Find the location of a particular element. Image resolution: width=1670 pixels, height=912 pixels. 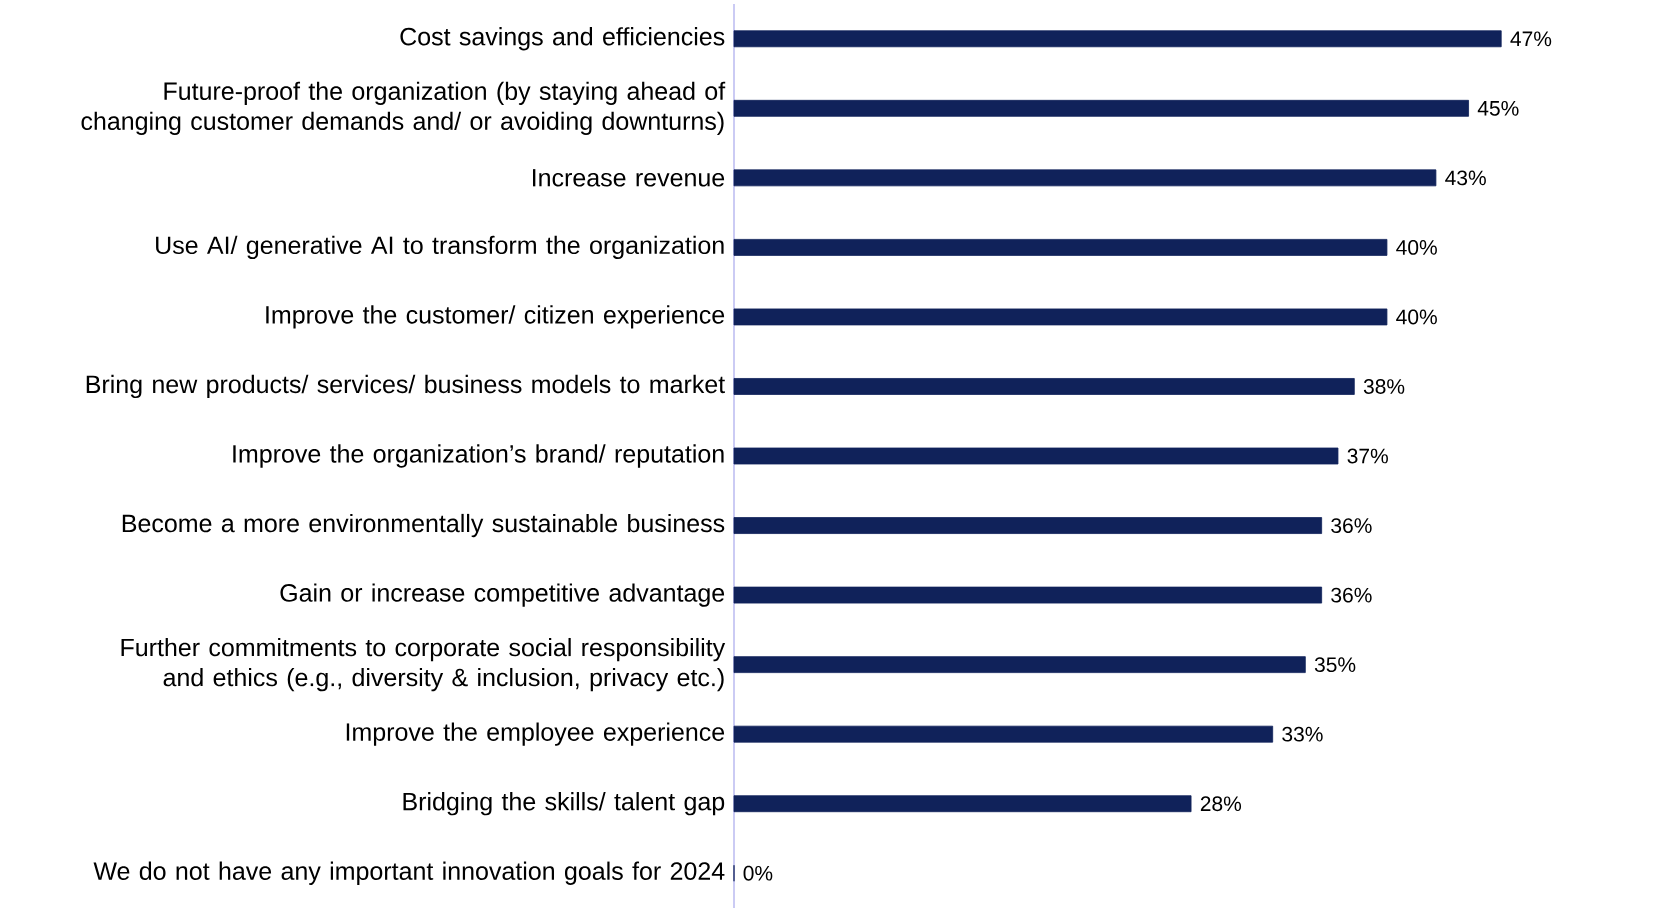

y-tick-label: Improve the customer/ citizen experience is located at coordinates (495, 317).